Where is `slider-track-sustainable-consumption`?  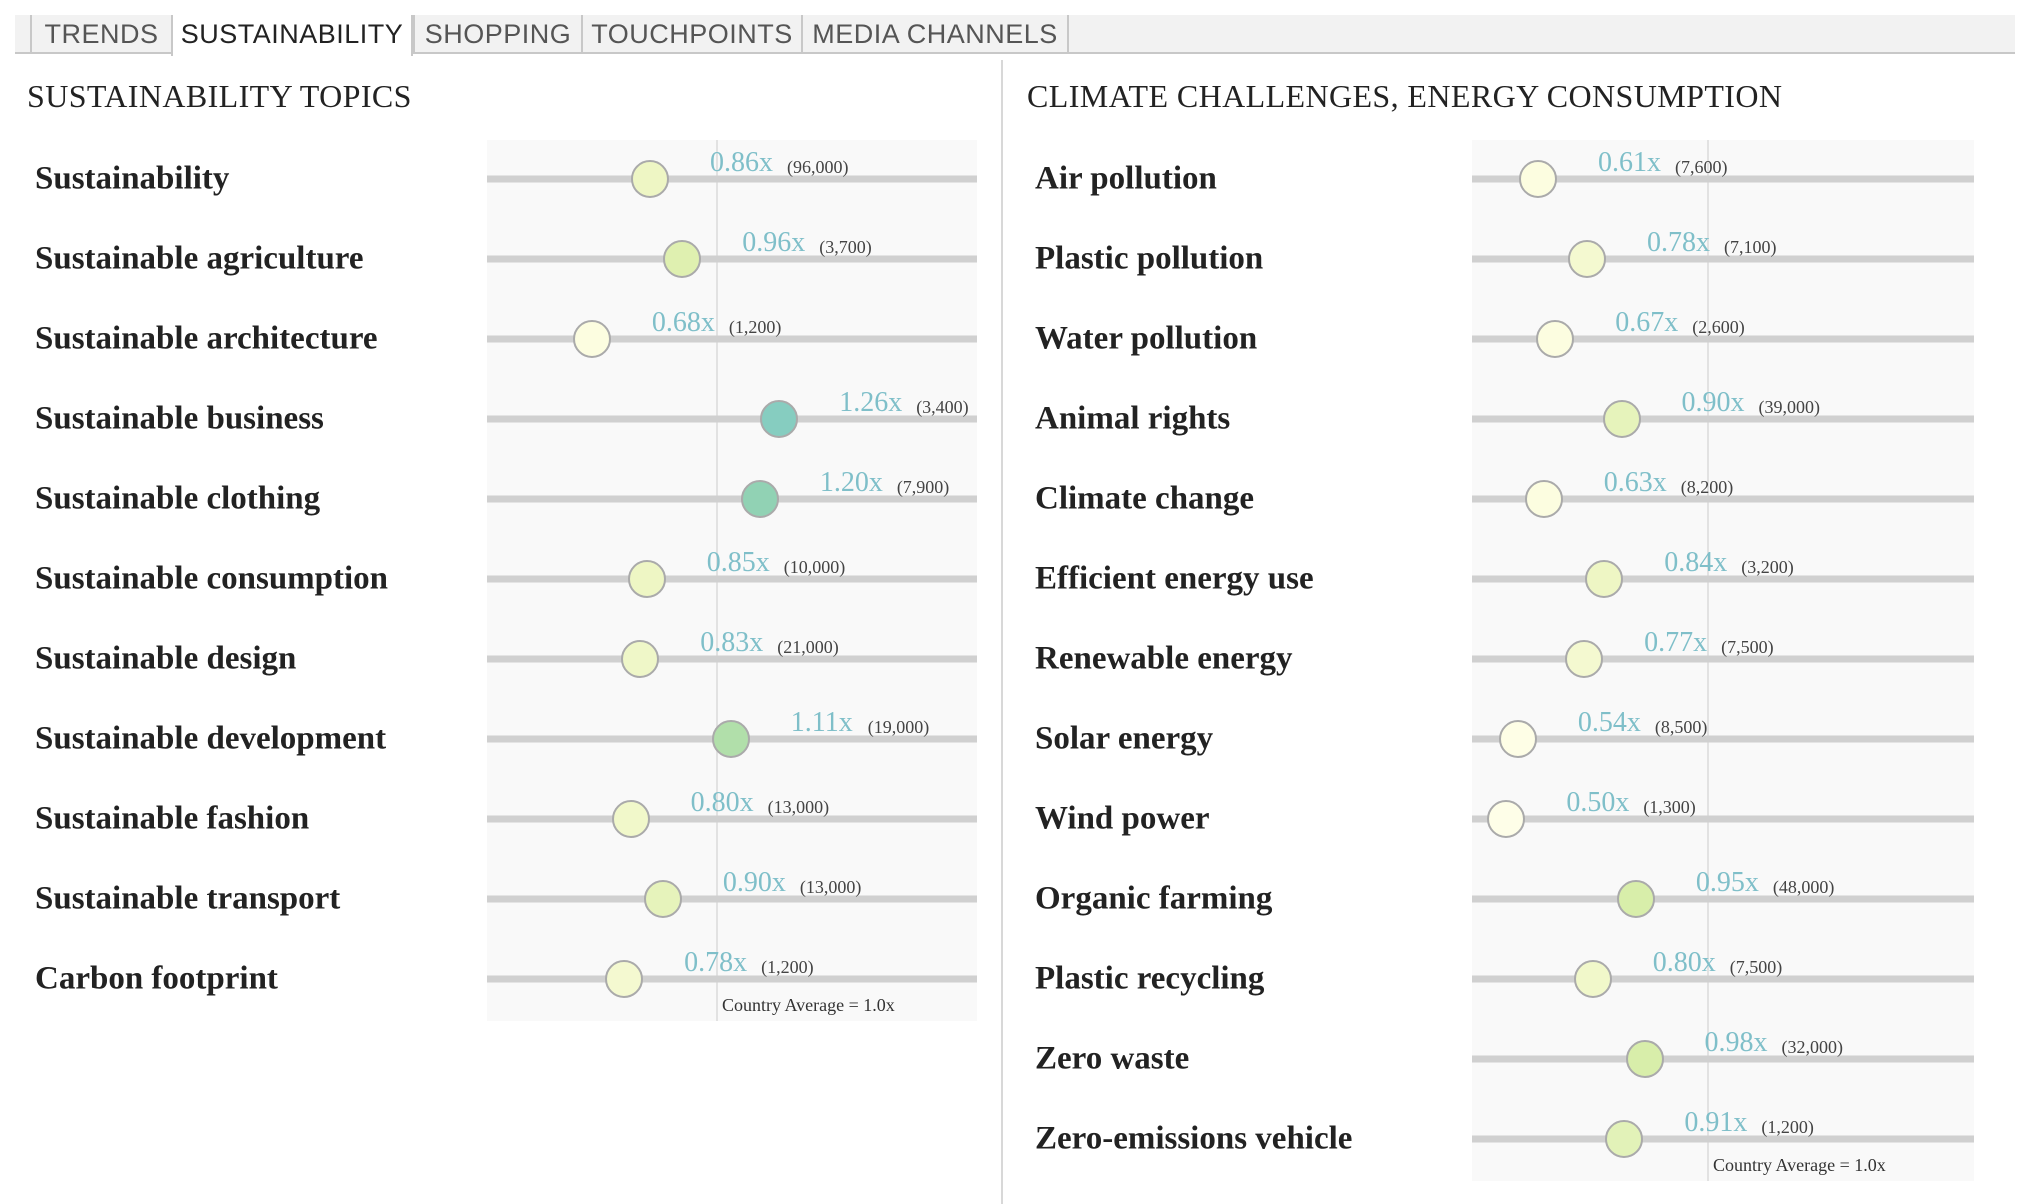
slider-track-sustainable-consumption is located at coordinates (732, 579).